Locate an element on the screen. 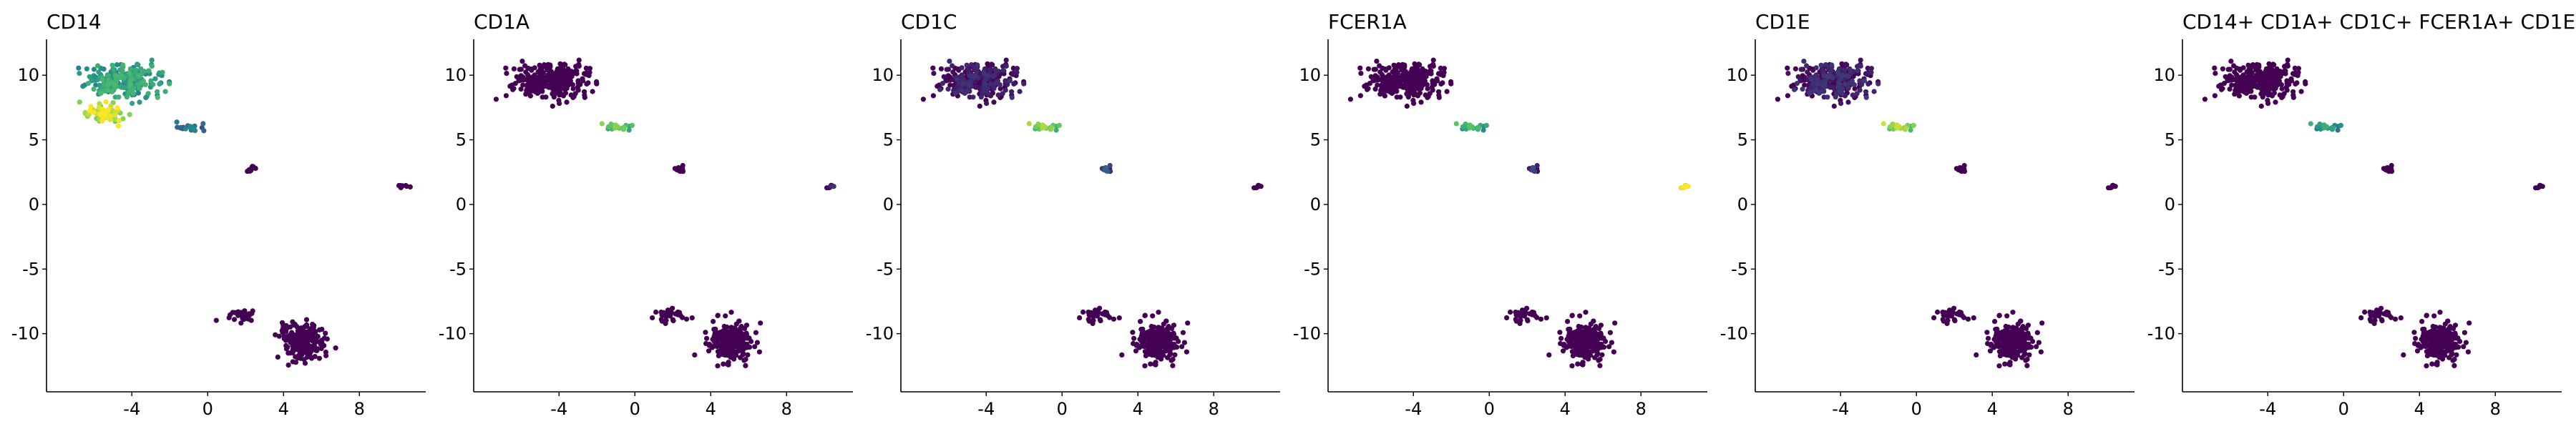 The width and height of the screenshot is (2576, 429). y-tick-label: 10 is located at coordinates (1310, 75).